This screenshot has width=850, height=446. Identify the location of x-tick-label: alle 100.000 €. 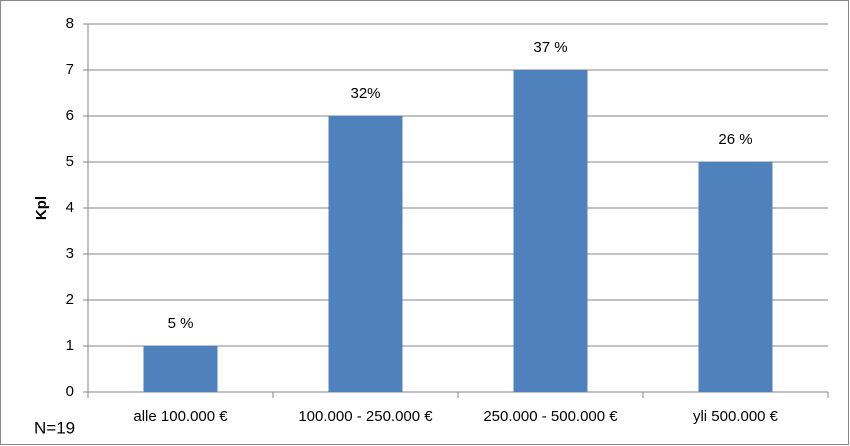
(180, 416).